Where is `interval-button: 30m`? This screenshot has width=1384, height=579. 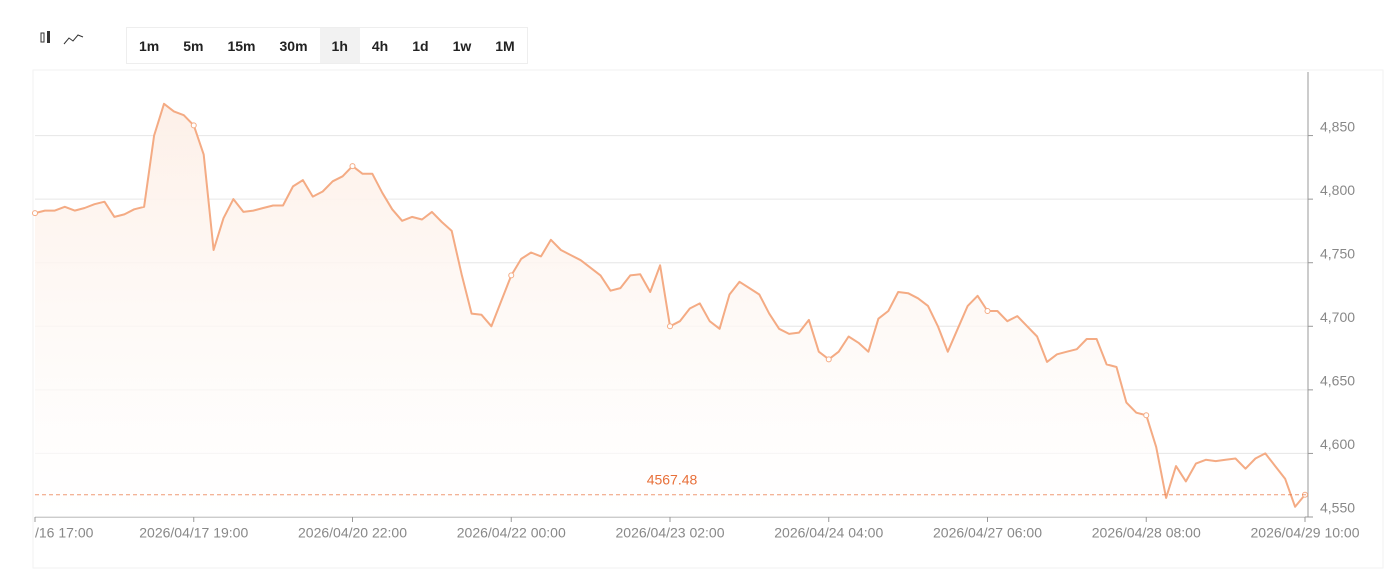 interval-button: 30m is located at coordinates (293, 45).